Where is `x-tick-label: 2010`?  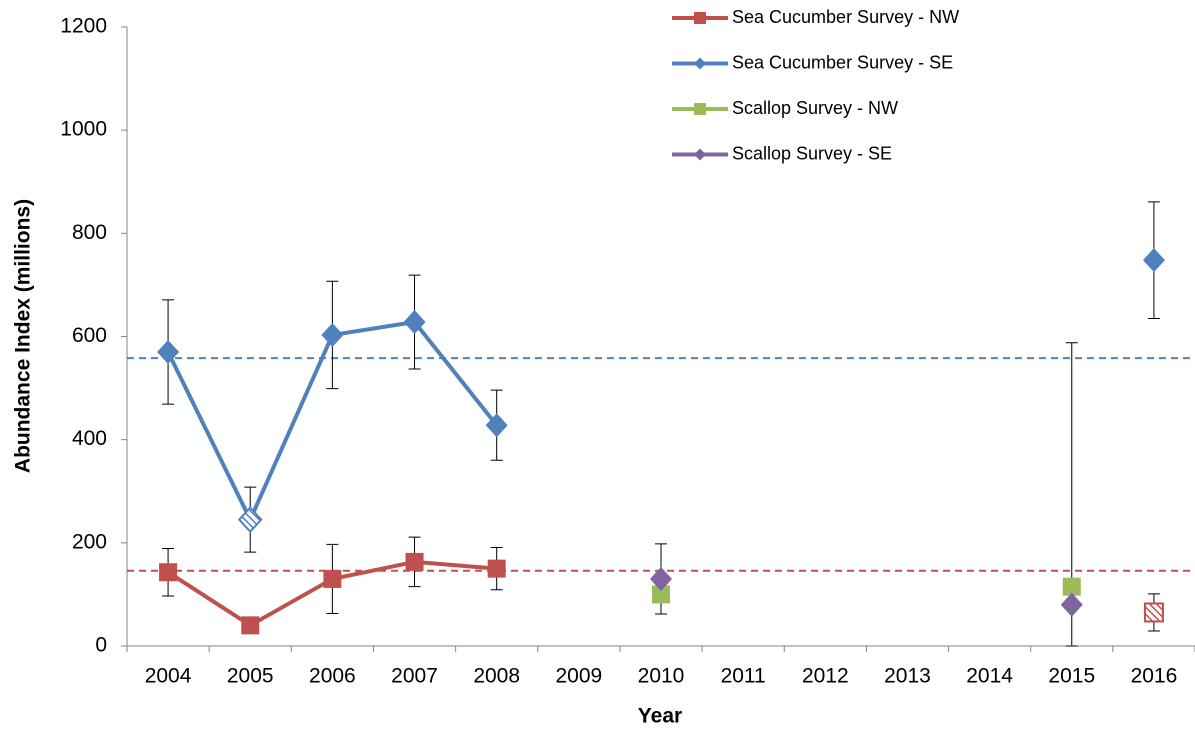
x-tick-label: 2010 is located at coordinates (661, 676).